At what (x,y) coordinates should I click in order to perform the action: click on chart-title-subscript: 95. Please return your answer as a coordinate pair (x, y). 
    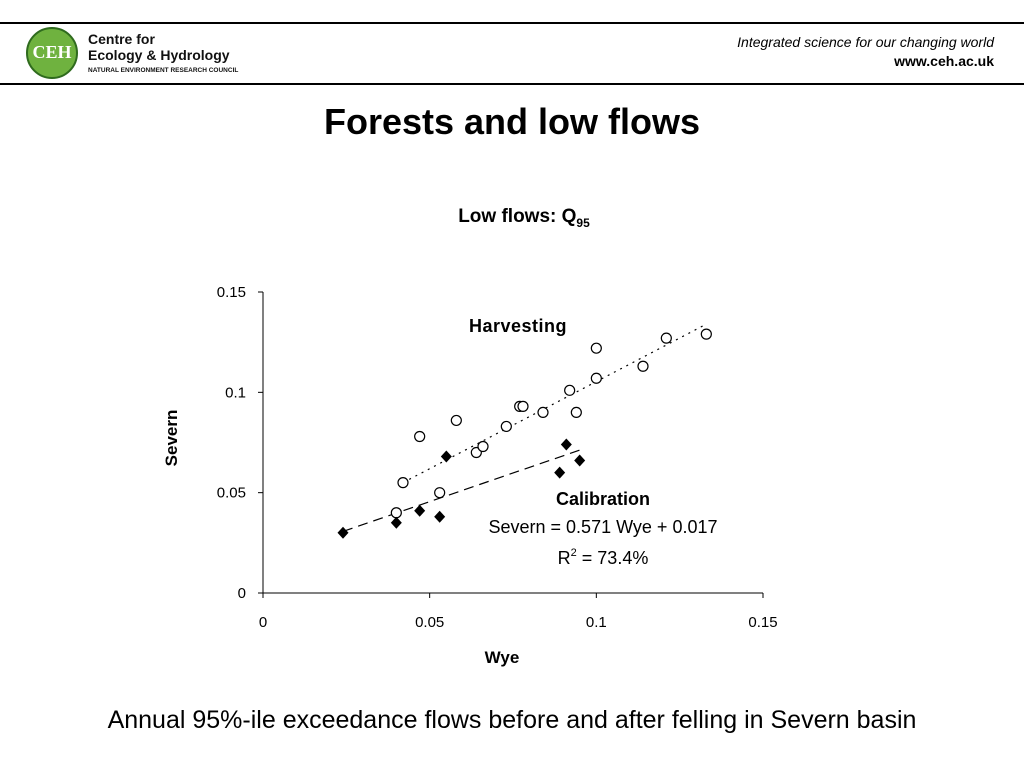
    Looking at the image, I should click on (583, 223).